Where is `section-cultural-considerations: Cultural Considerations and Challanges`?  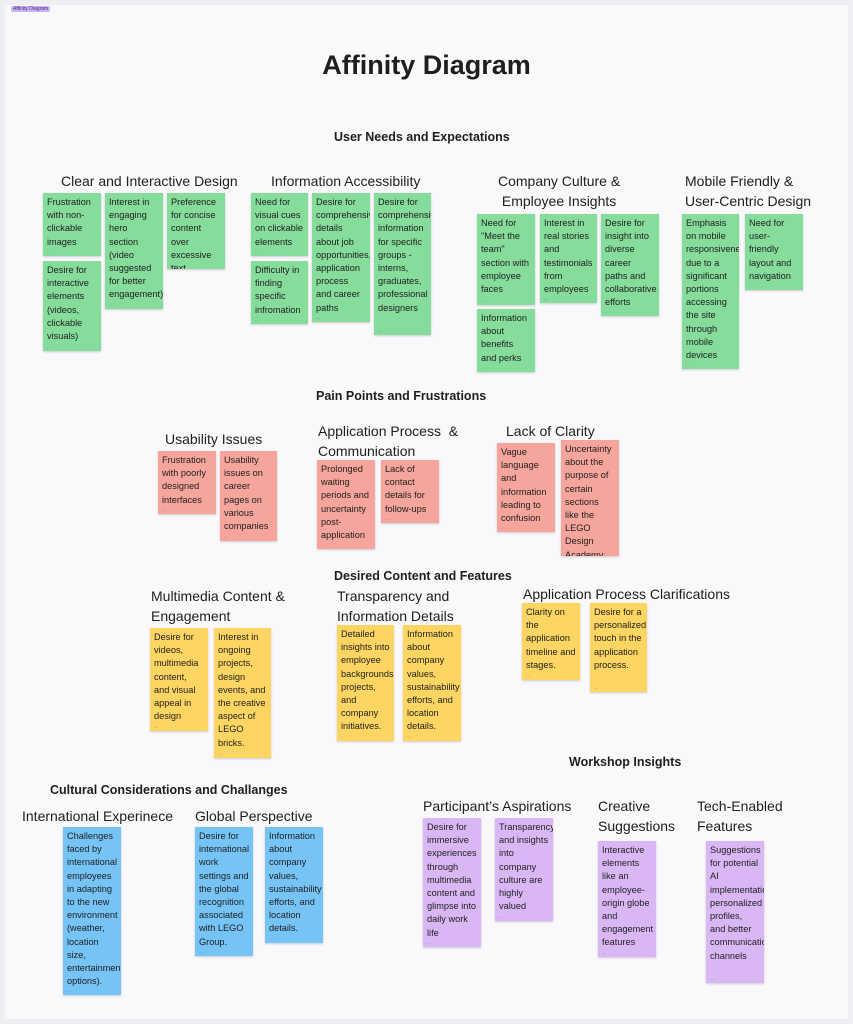
section-cultural-considerations: Cultural Considerations and Challanges is located at coordinates (169, 790).